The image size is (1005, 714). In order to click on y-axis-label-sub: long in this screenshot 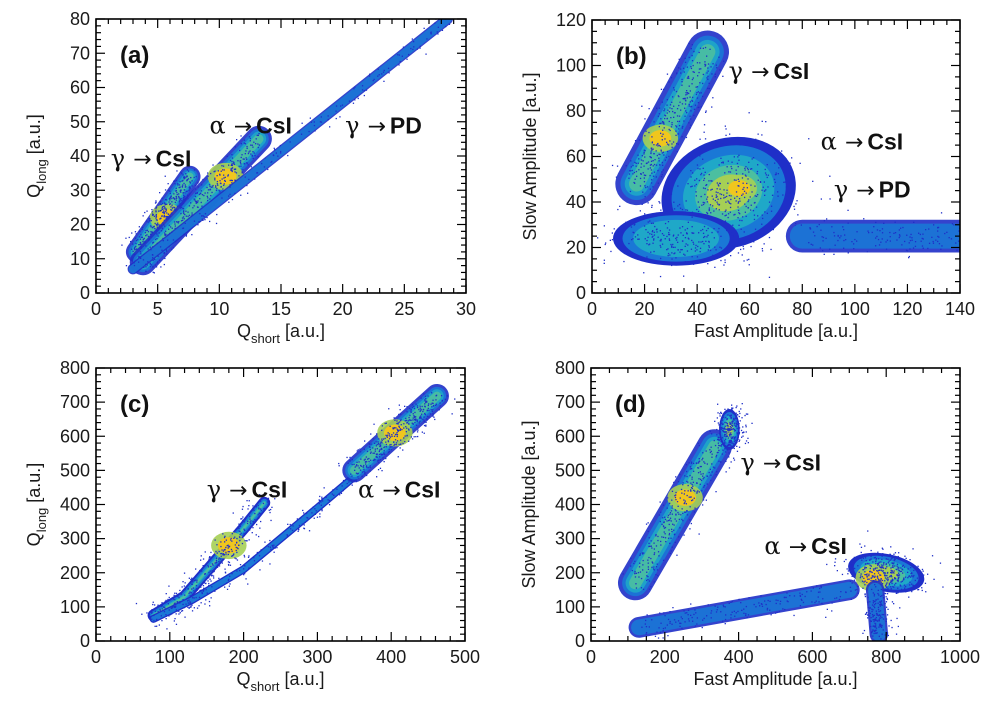, I will do `click(41, 171)`.